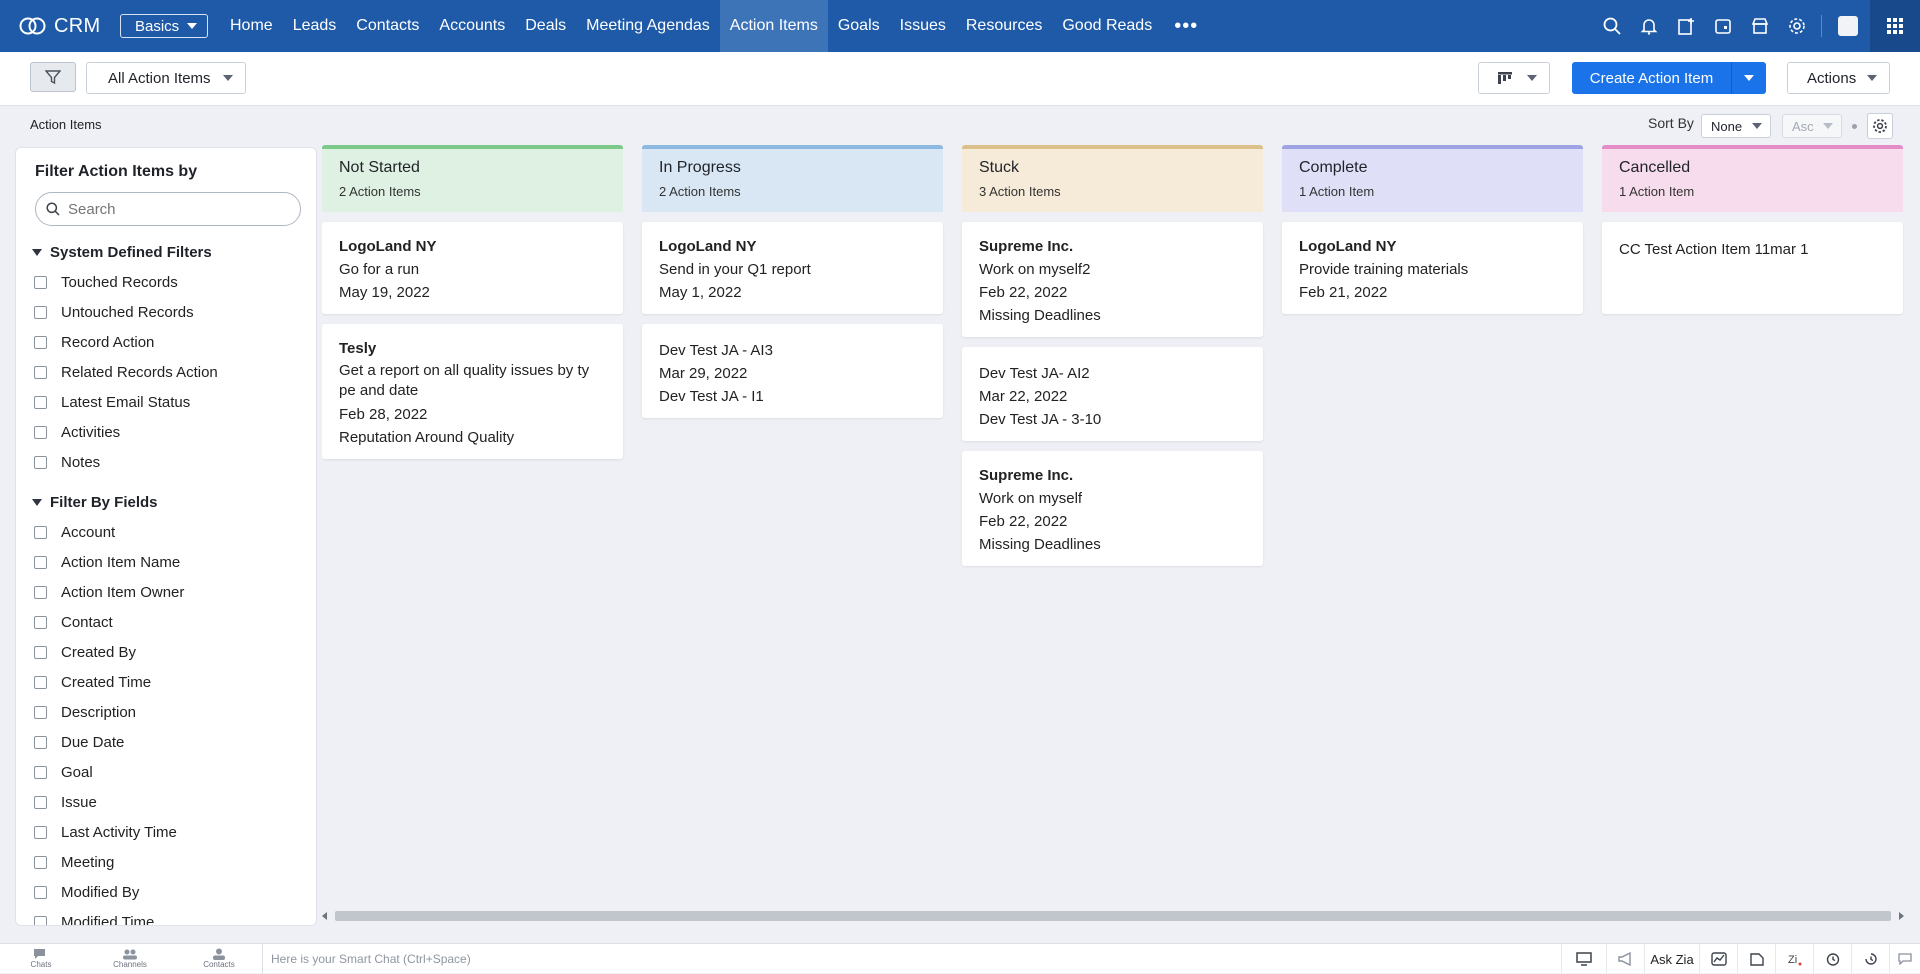 Image resolution: width=1920 pixels, height=974 pixels. I want to click on kanban-view-switcher, so click(1514, 78).